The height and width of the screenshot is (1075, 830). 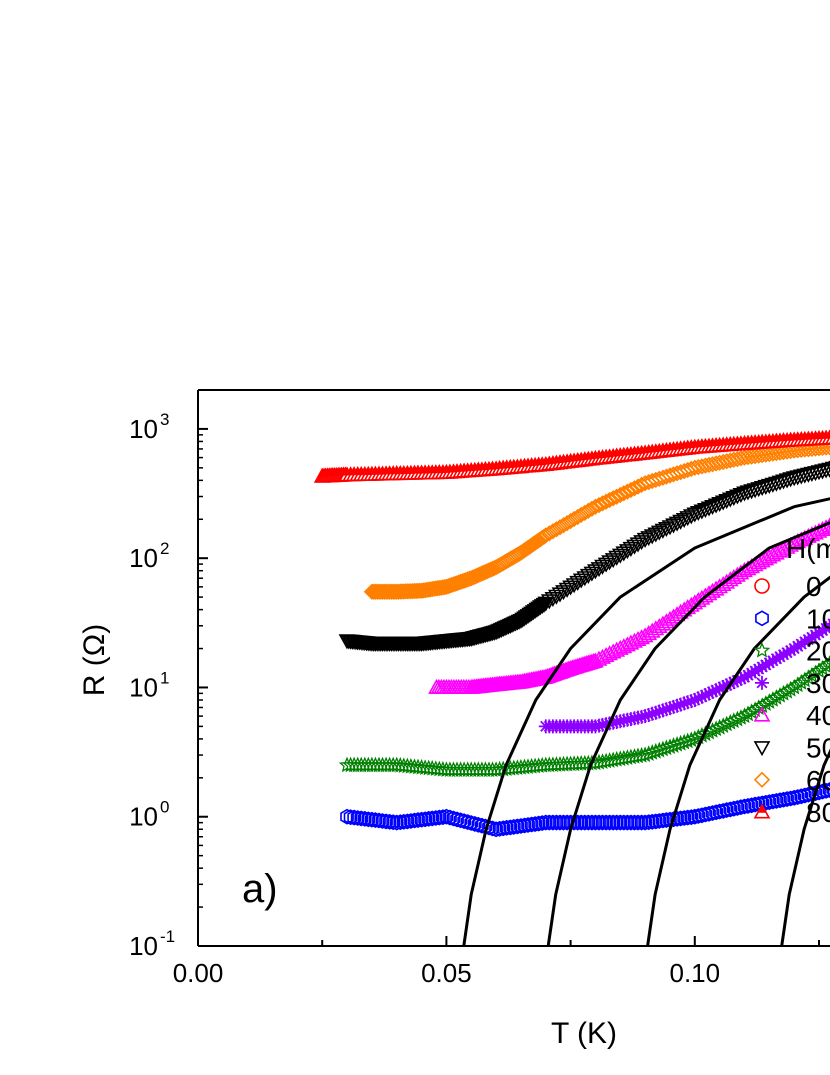 I want to click on x-axis-title: T (K), so click(x=584, y=1033).